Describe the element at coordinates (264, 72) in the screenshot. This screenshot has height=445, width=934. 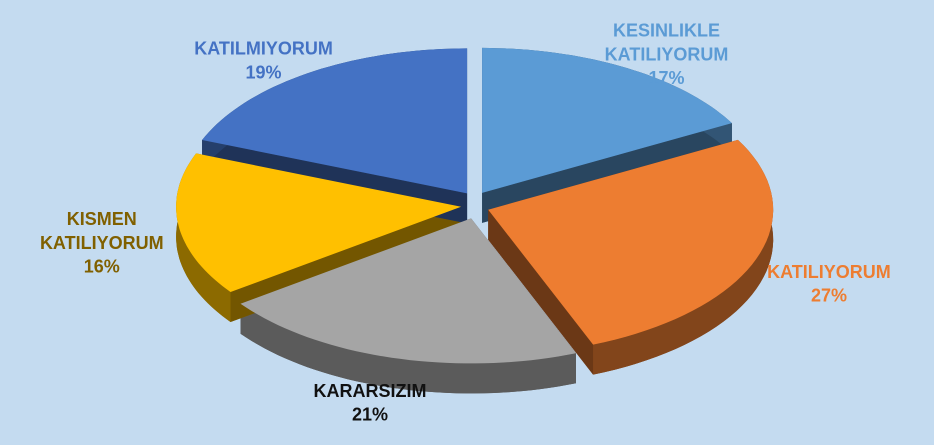
I see `value-label: 19%` at that location.